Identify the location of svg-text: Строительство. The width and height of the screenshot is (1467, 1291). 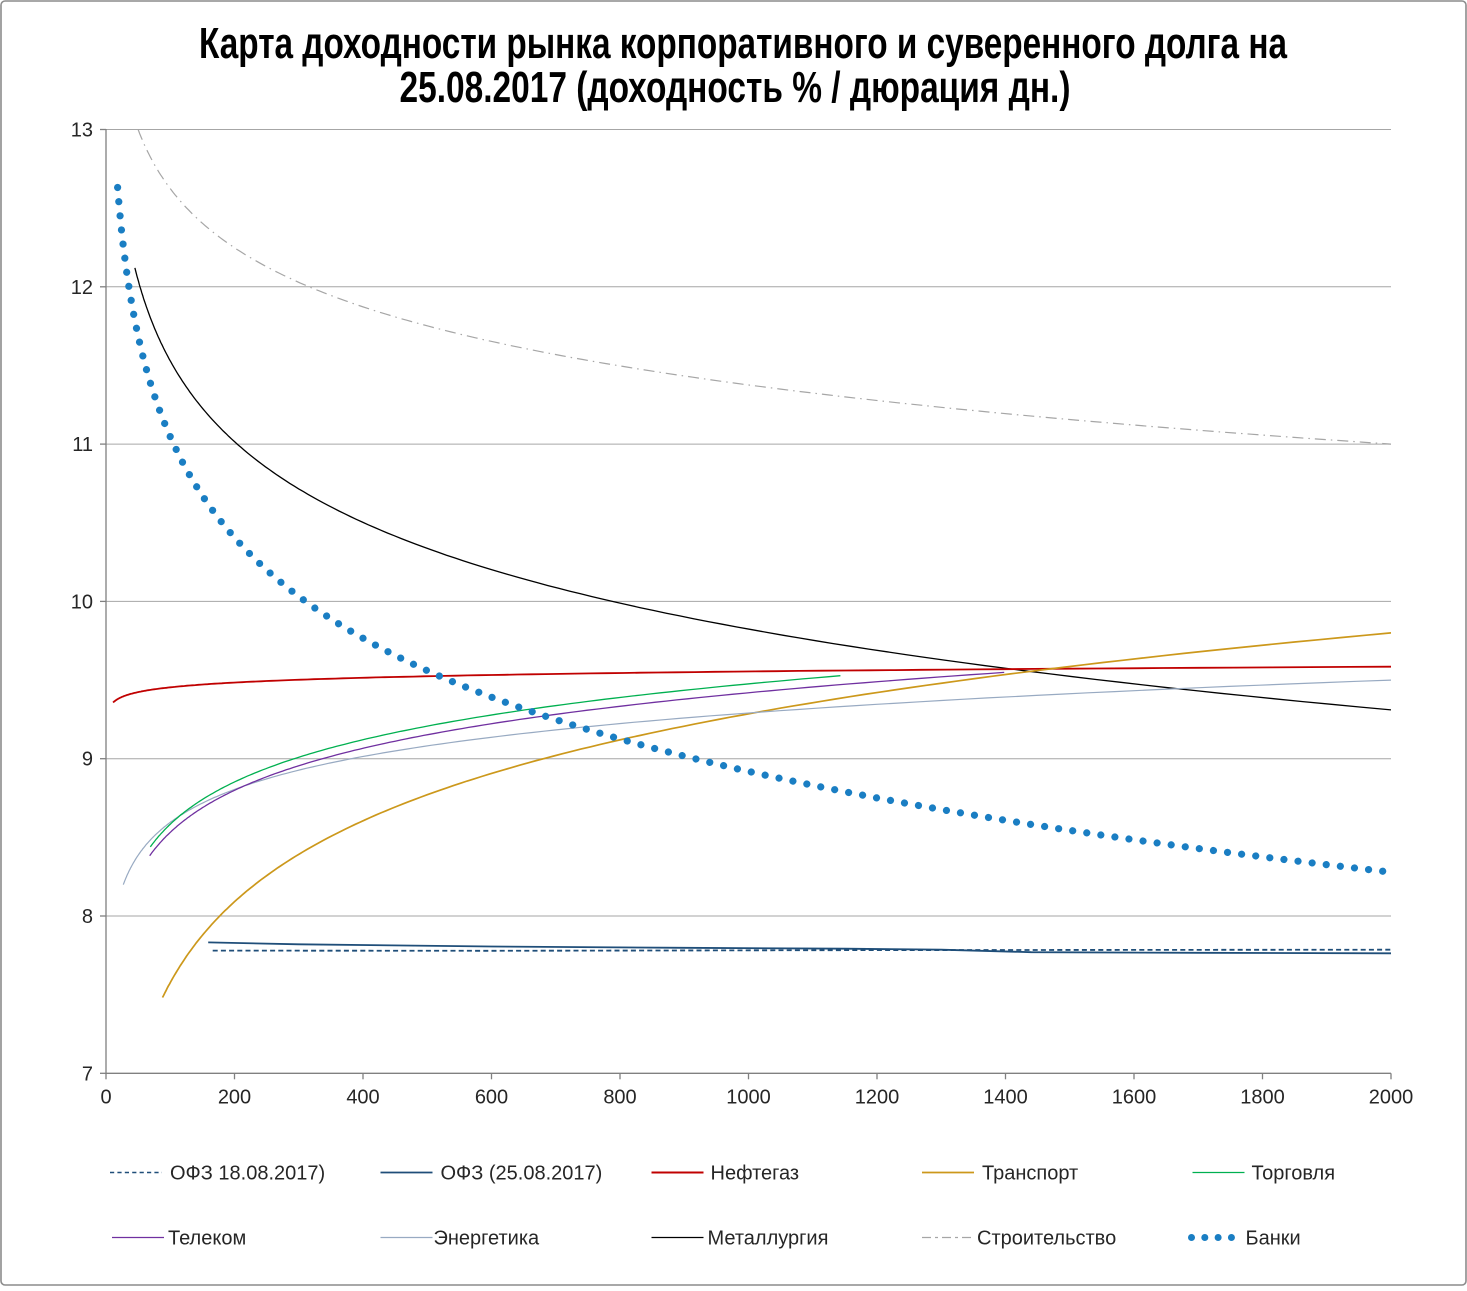
(1046, 1239).